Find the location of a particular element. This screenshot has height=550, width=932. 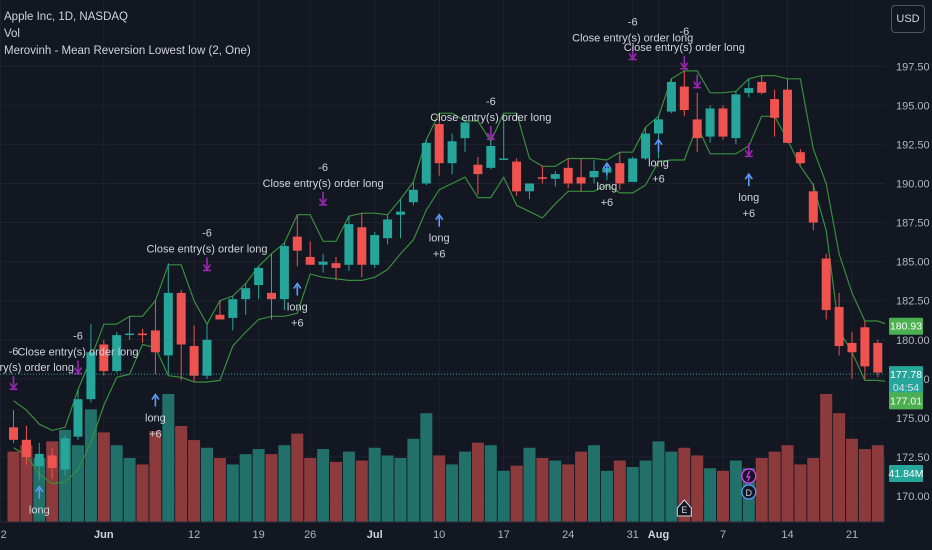

volume-value-label-text: 41.84M is located at coordinates (905, 474).